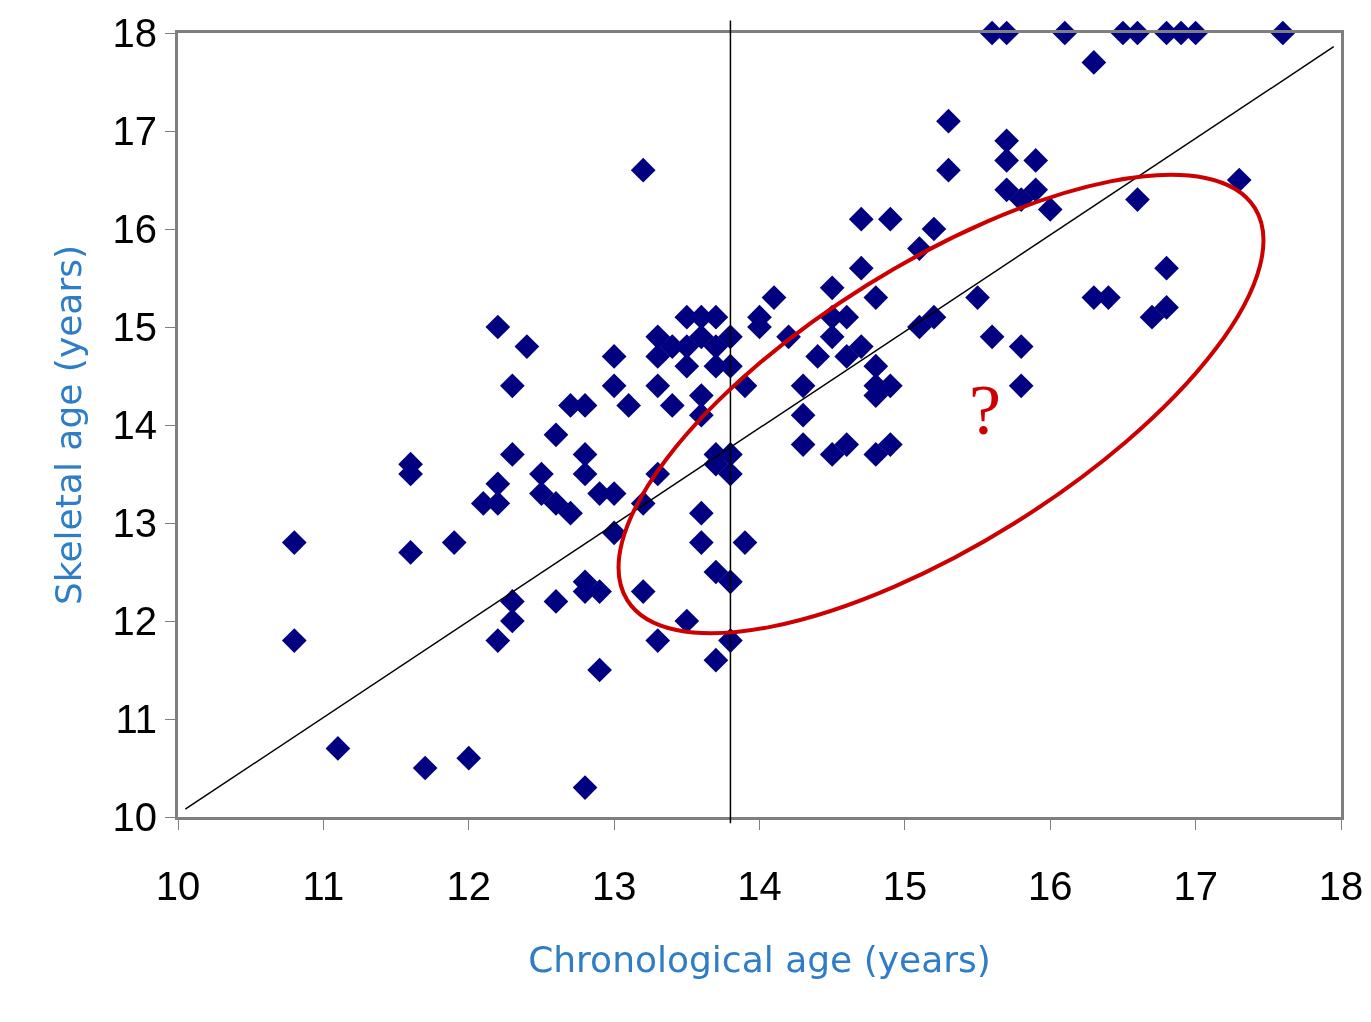 Image resolution: width=1371 pixels, height=1022 pixels. What do you see at coordinates (134, 621) in the screenshot?
I see `y-tick-label: 12` at bounding box center [134, 621].